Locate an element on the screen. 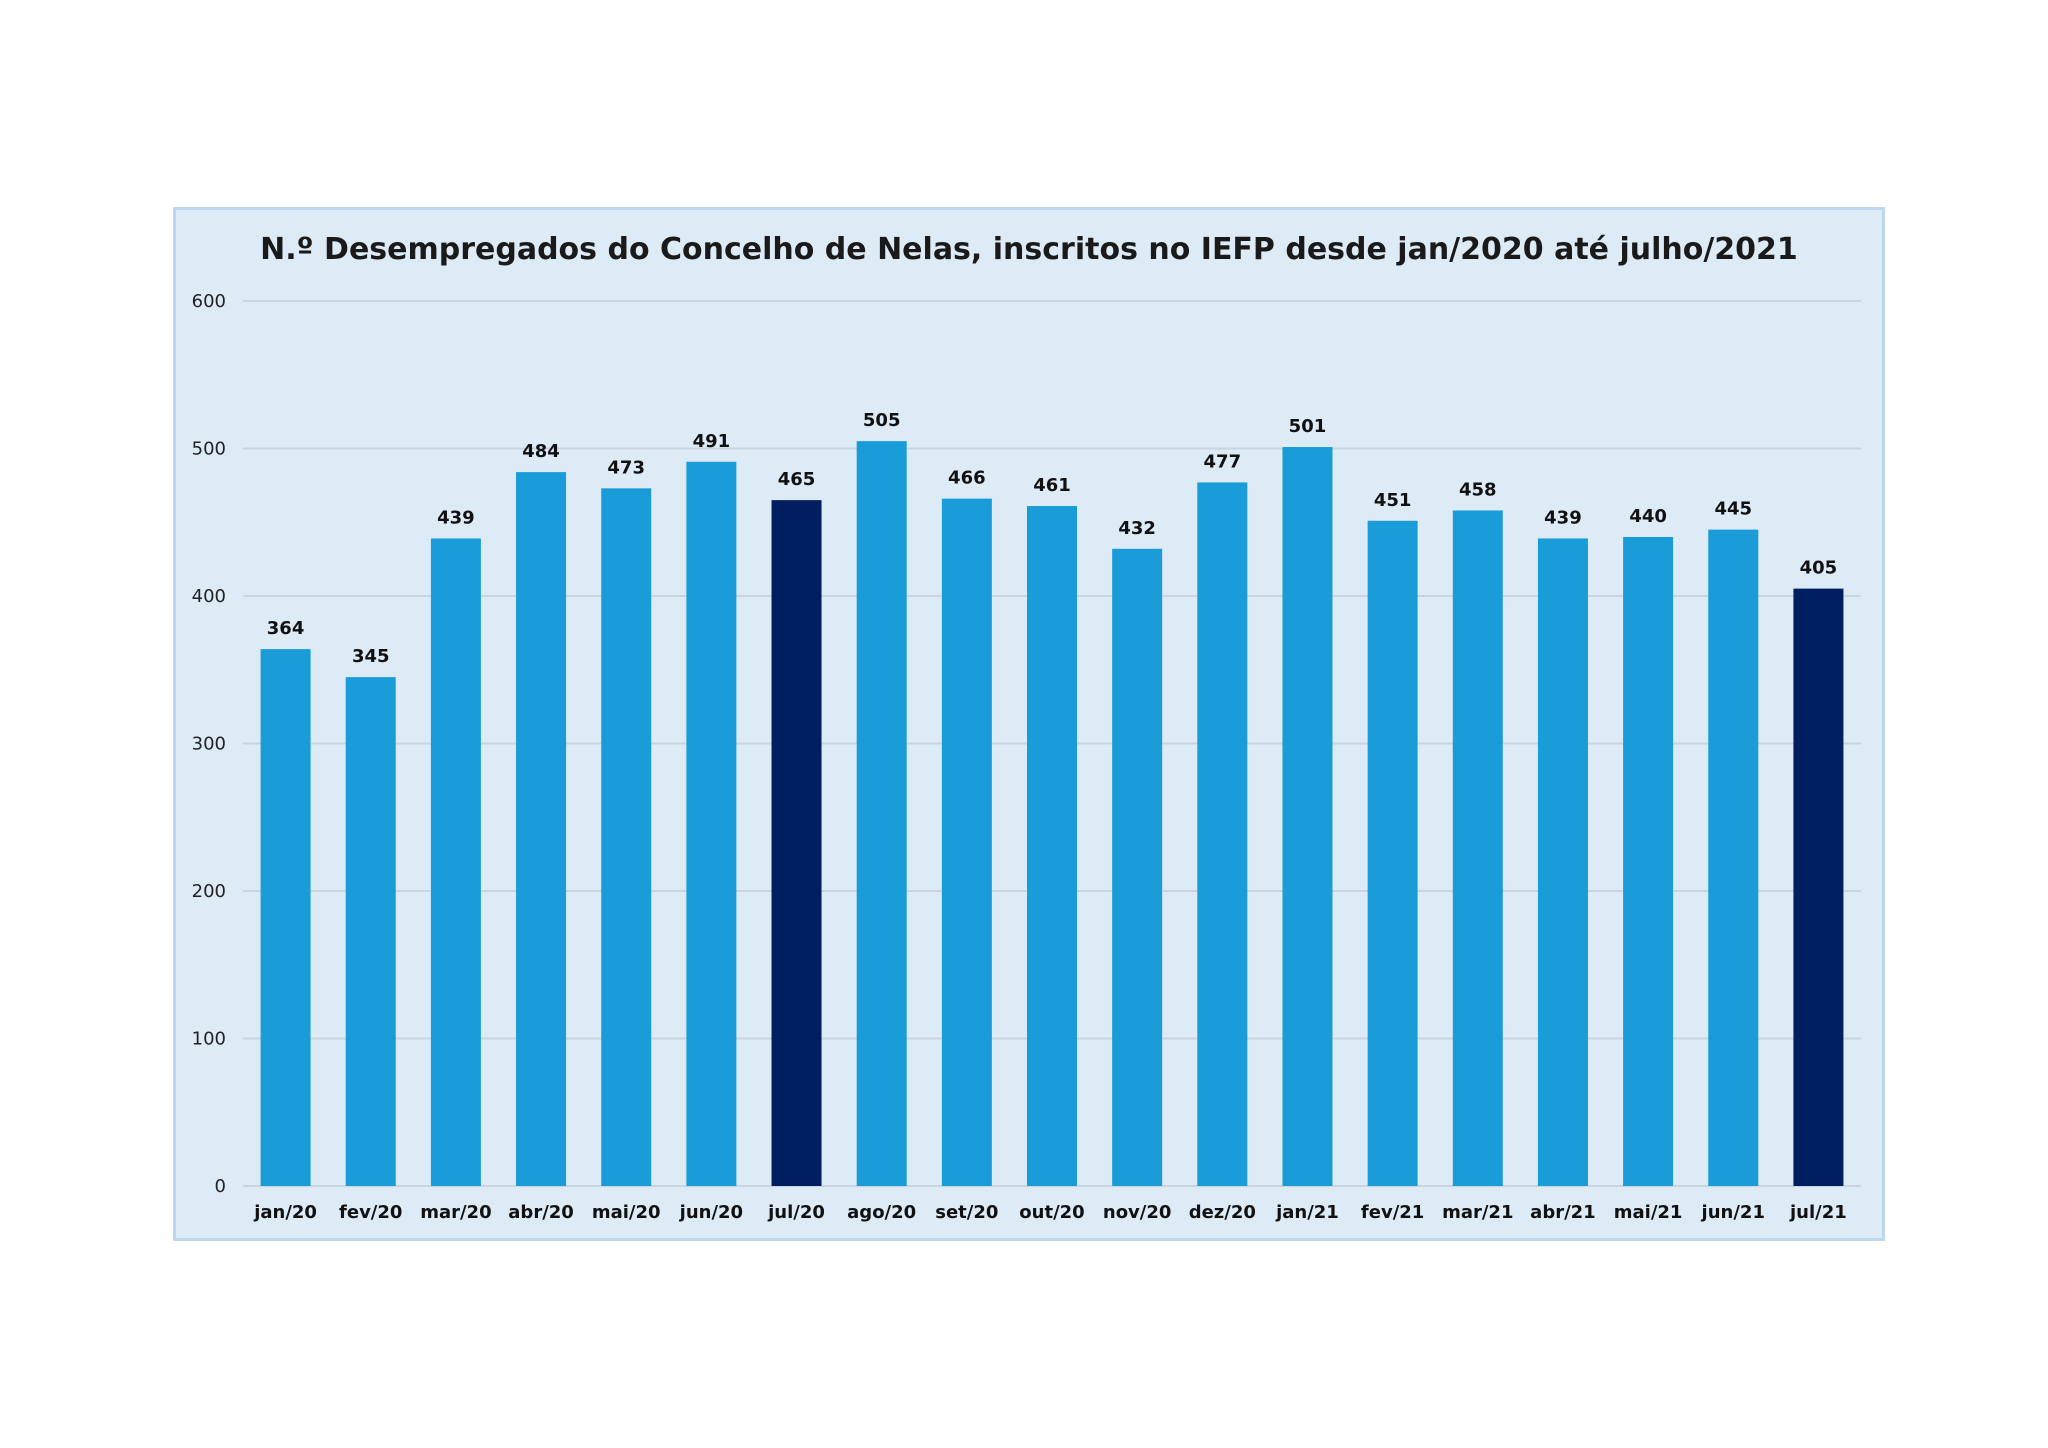 This screenshot has width=2048, height=1448. x-tick-label: mar/21 is located at coordinates (1477, 1212).